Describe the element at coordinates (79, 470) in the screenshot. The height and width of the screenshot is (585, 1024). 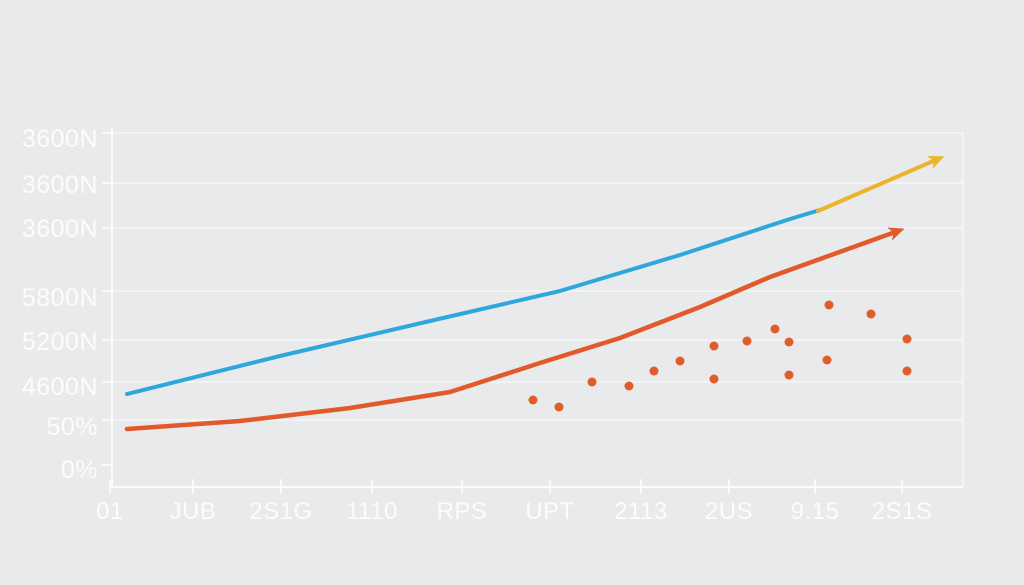
I see `y-tick-label: 0%` at that location.